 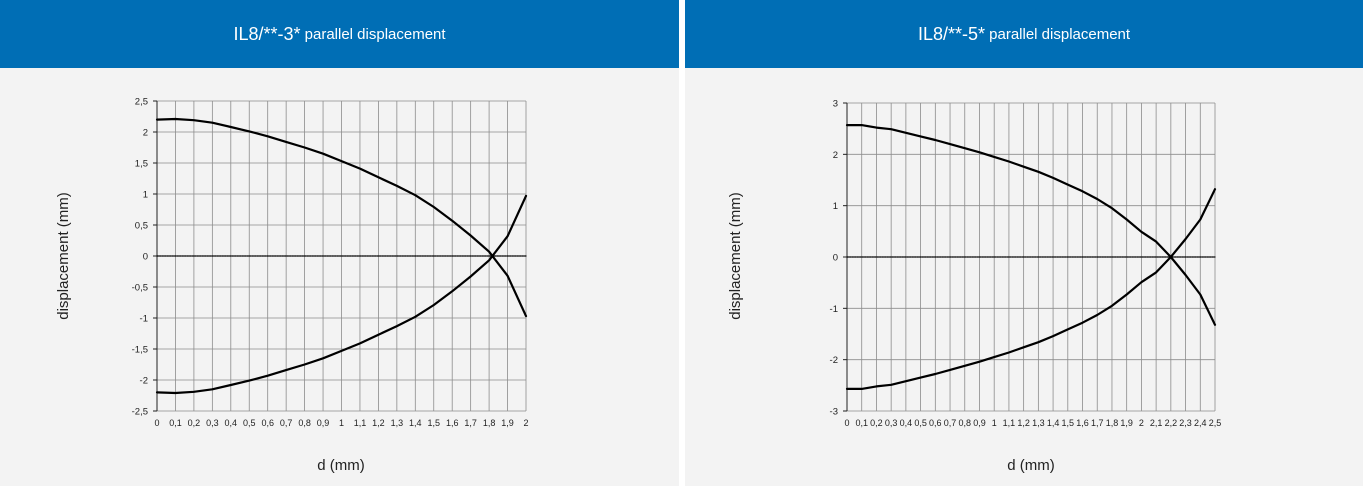 What do you see at coordinates (141, 102) in the screenshot?
I see `y-tick-label: 2,5` at bounding box center [141, 102].